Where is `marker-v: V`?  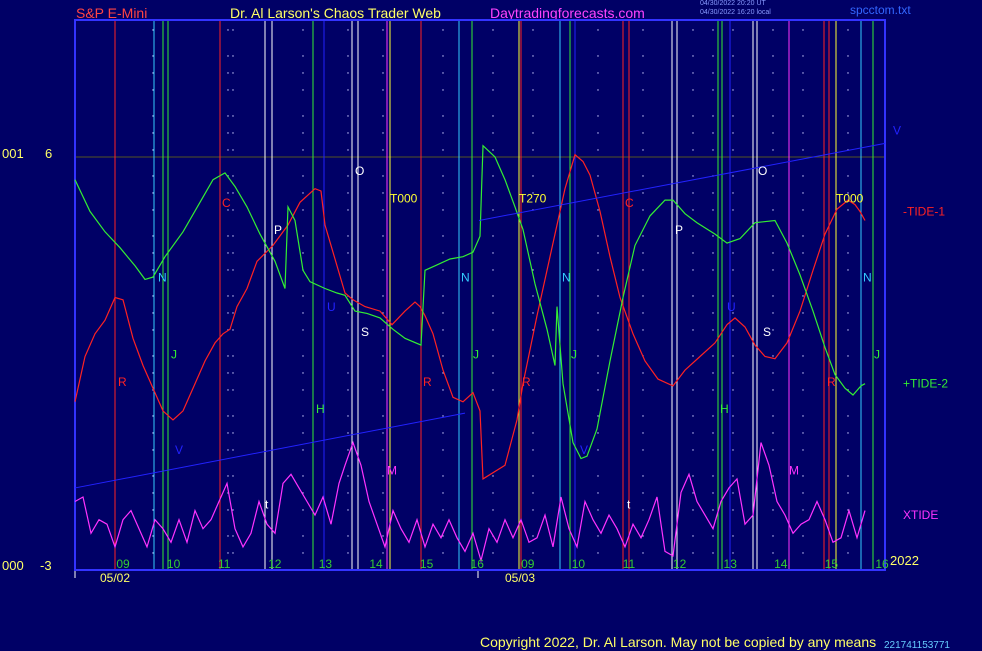 marker-v: V is located at coordinates (179, 450).